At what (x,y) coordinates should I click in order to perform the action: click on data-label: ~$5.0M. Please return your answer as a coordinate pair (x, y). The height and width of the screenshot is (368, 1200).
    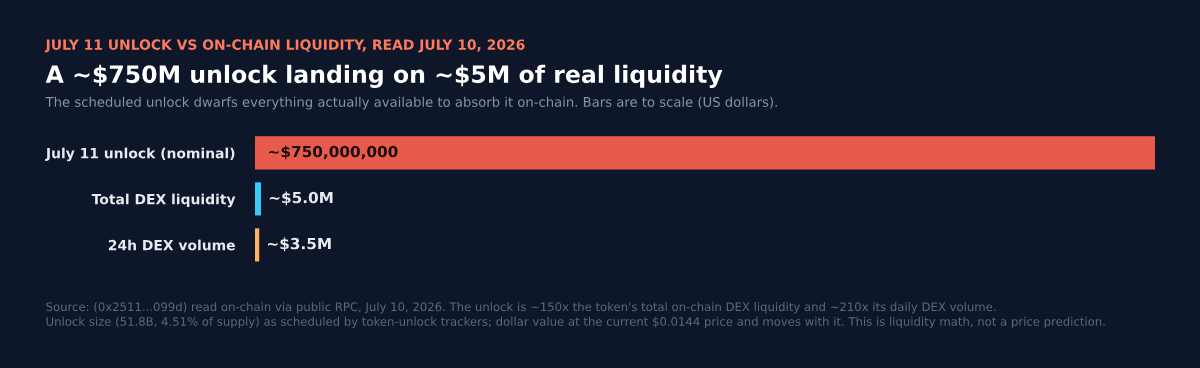
    Looking at the image, I should click on (301, 198).